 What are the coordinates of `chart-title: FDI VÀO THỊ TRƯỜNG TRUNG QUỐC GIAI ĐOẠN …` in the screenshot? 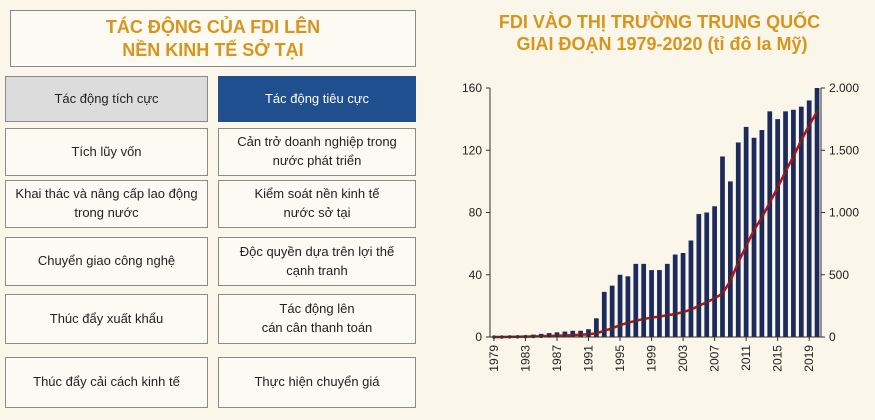 It's located at (662, 32).